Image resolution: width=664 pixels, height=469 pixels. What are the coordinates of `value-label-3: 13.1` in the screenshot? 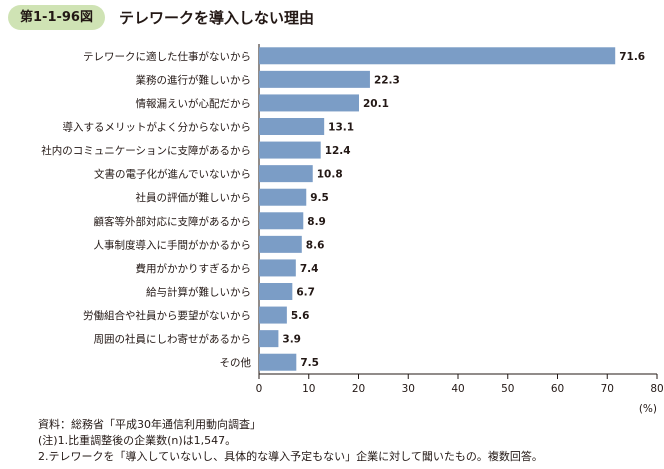 It's located at (341, 128).